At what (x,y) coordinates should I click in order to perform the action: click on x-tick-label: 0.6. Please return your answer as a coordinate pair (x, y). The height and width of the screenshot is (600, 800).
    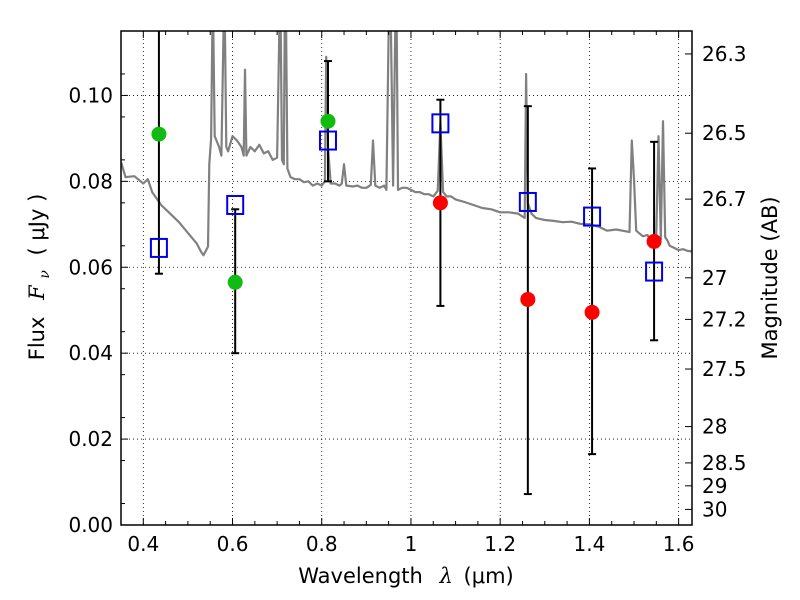
    Looking at the image, I should click on (233, 544).